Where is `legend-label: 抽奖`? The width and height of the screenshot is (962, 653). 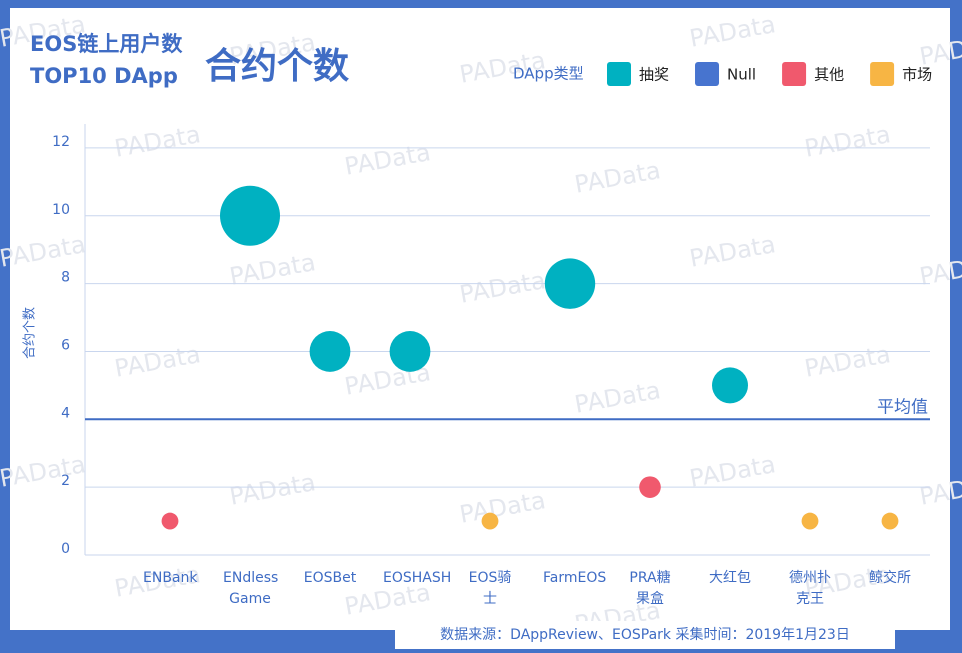 legend-label: 抽奖 is located at coordinates (654, 75).